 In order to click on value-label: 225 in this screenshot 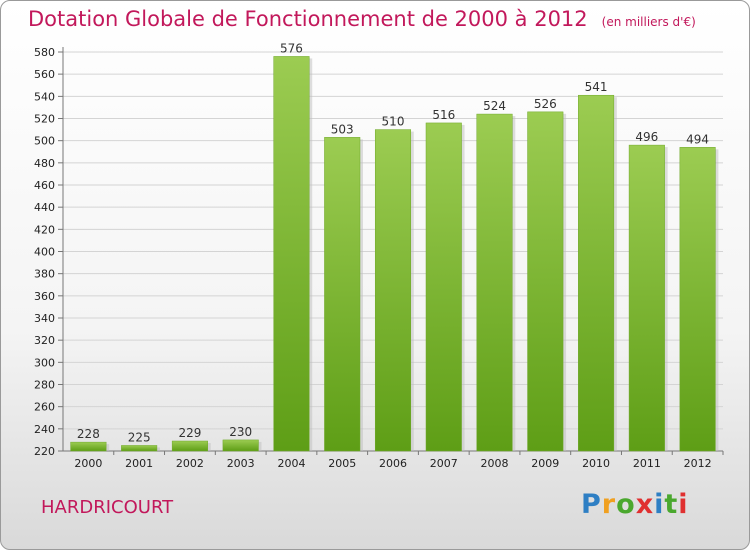, I will do `click(139, 437)`.